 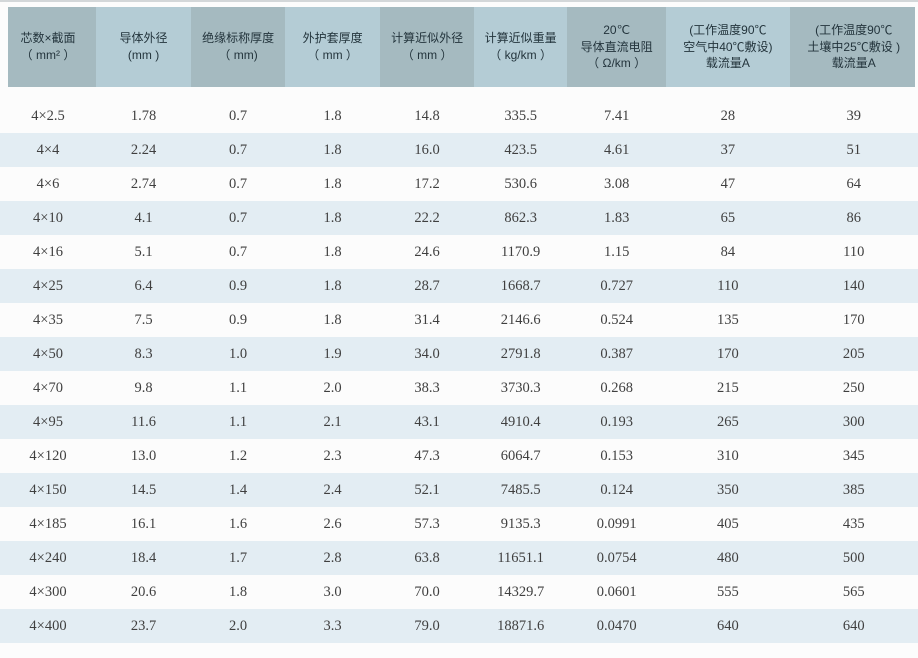 I want to click on header-line: 载流量A, so click(x=853, y=63).